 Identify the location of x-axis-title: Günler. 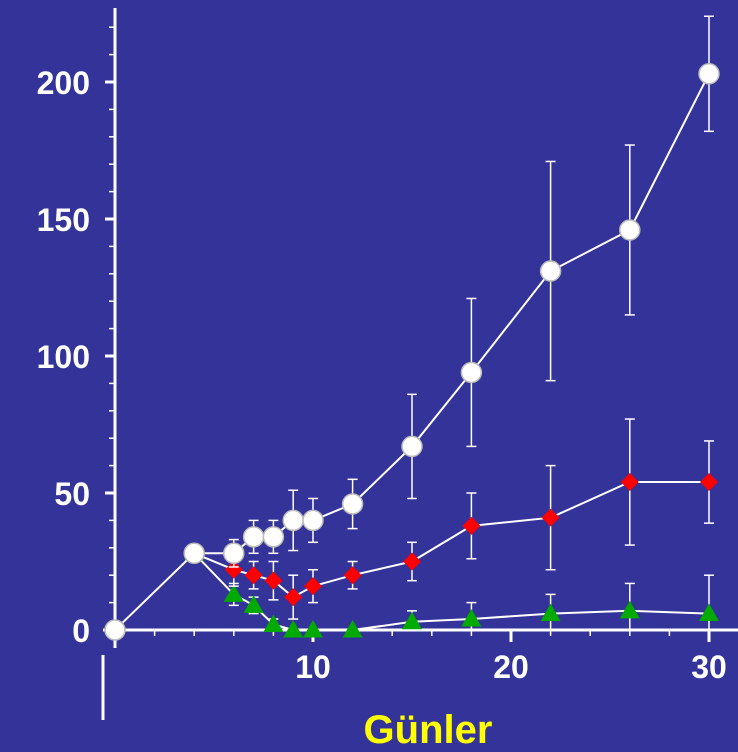
(428, 730).